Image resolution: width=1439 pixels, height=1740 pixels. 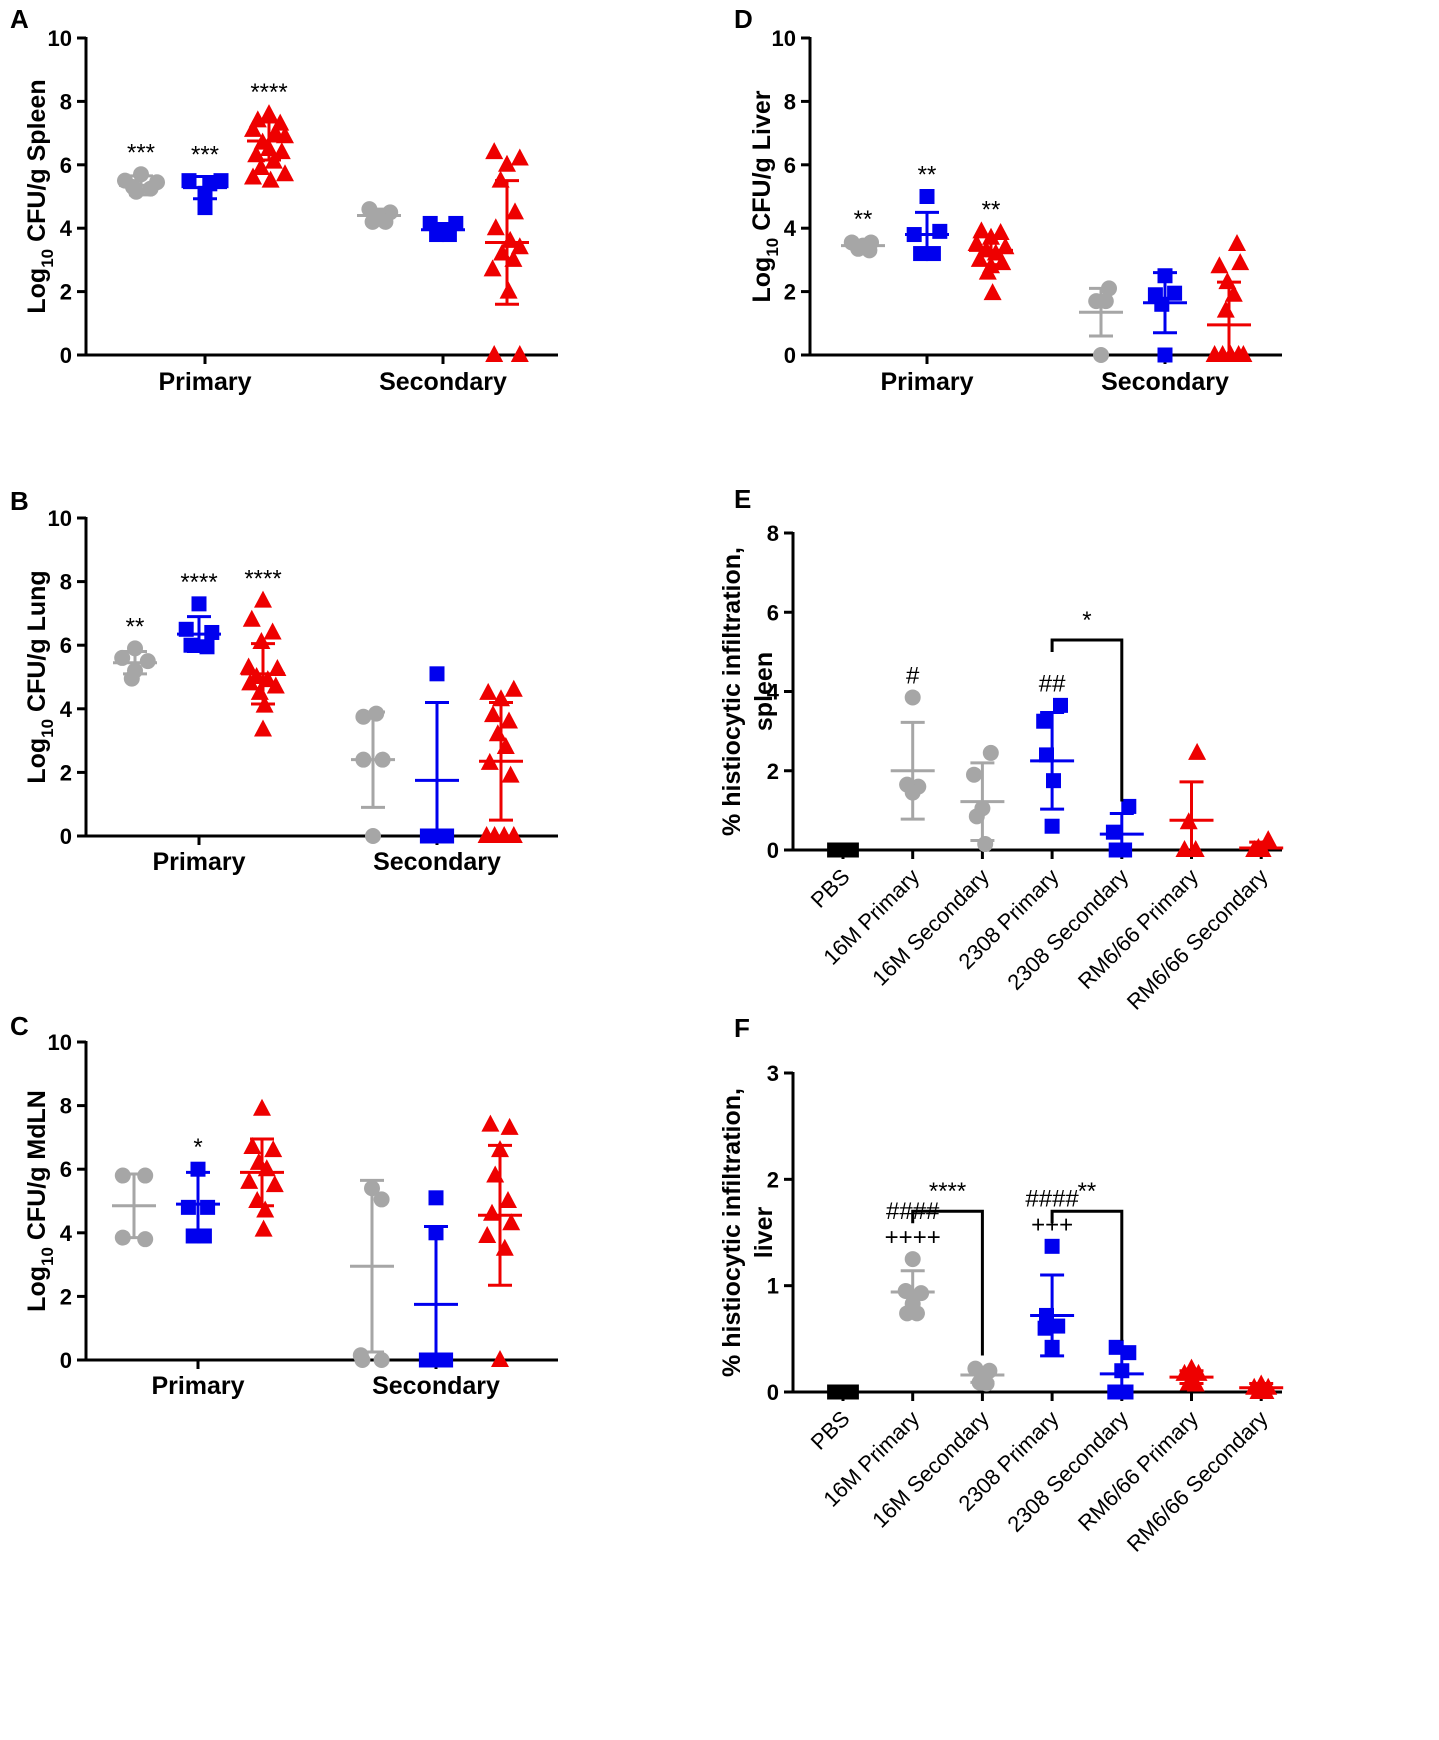 I want to click on panel-letter-f: F, so click(x=742, y=1028).